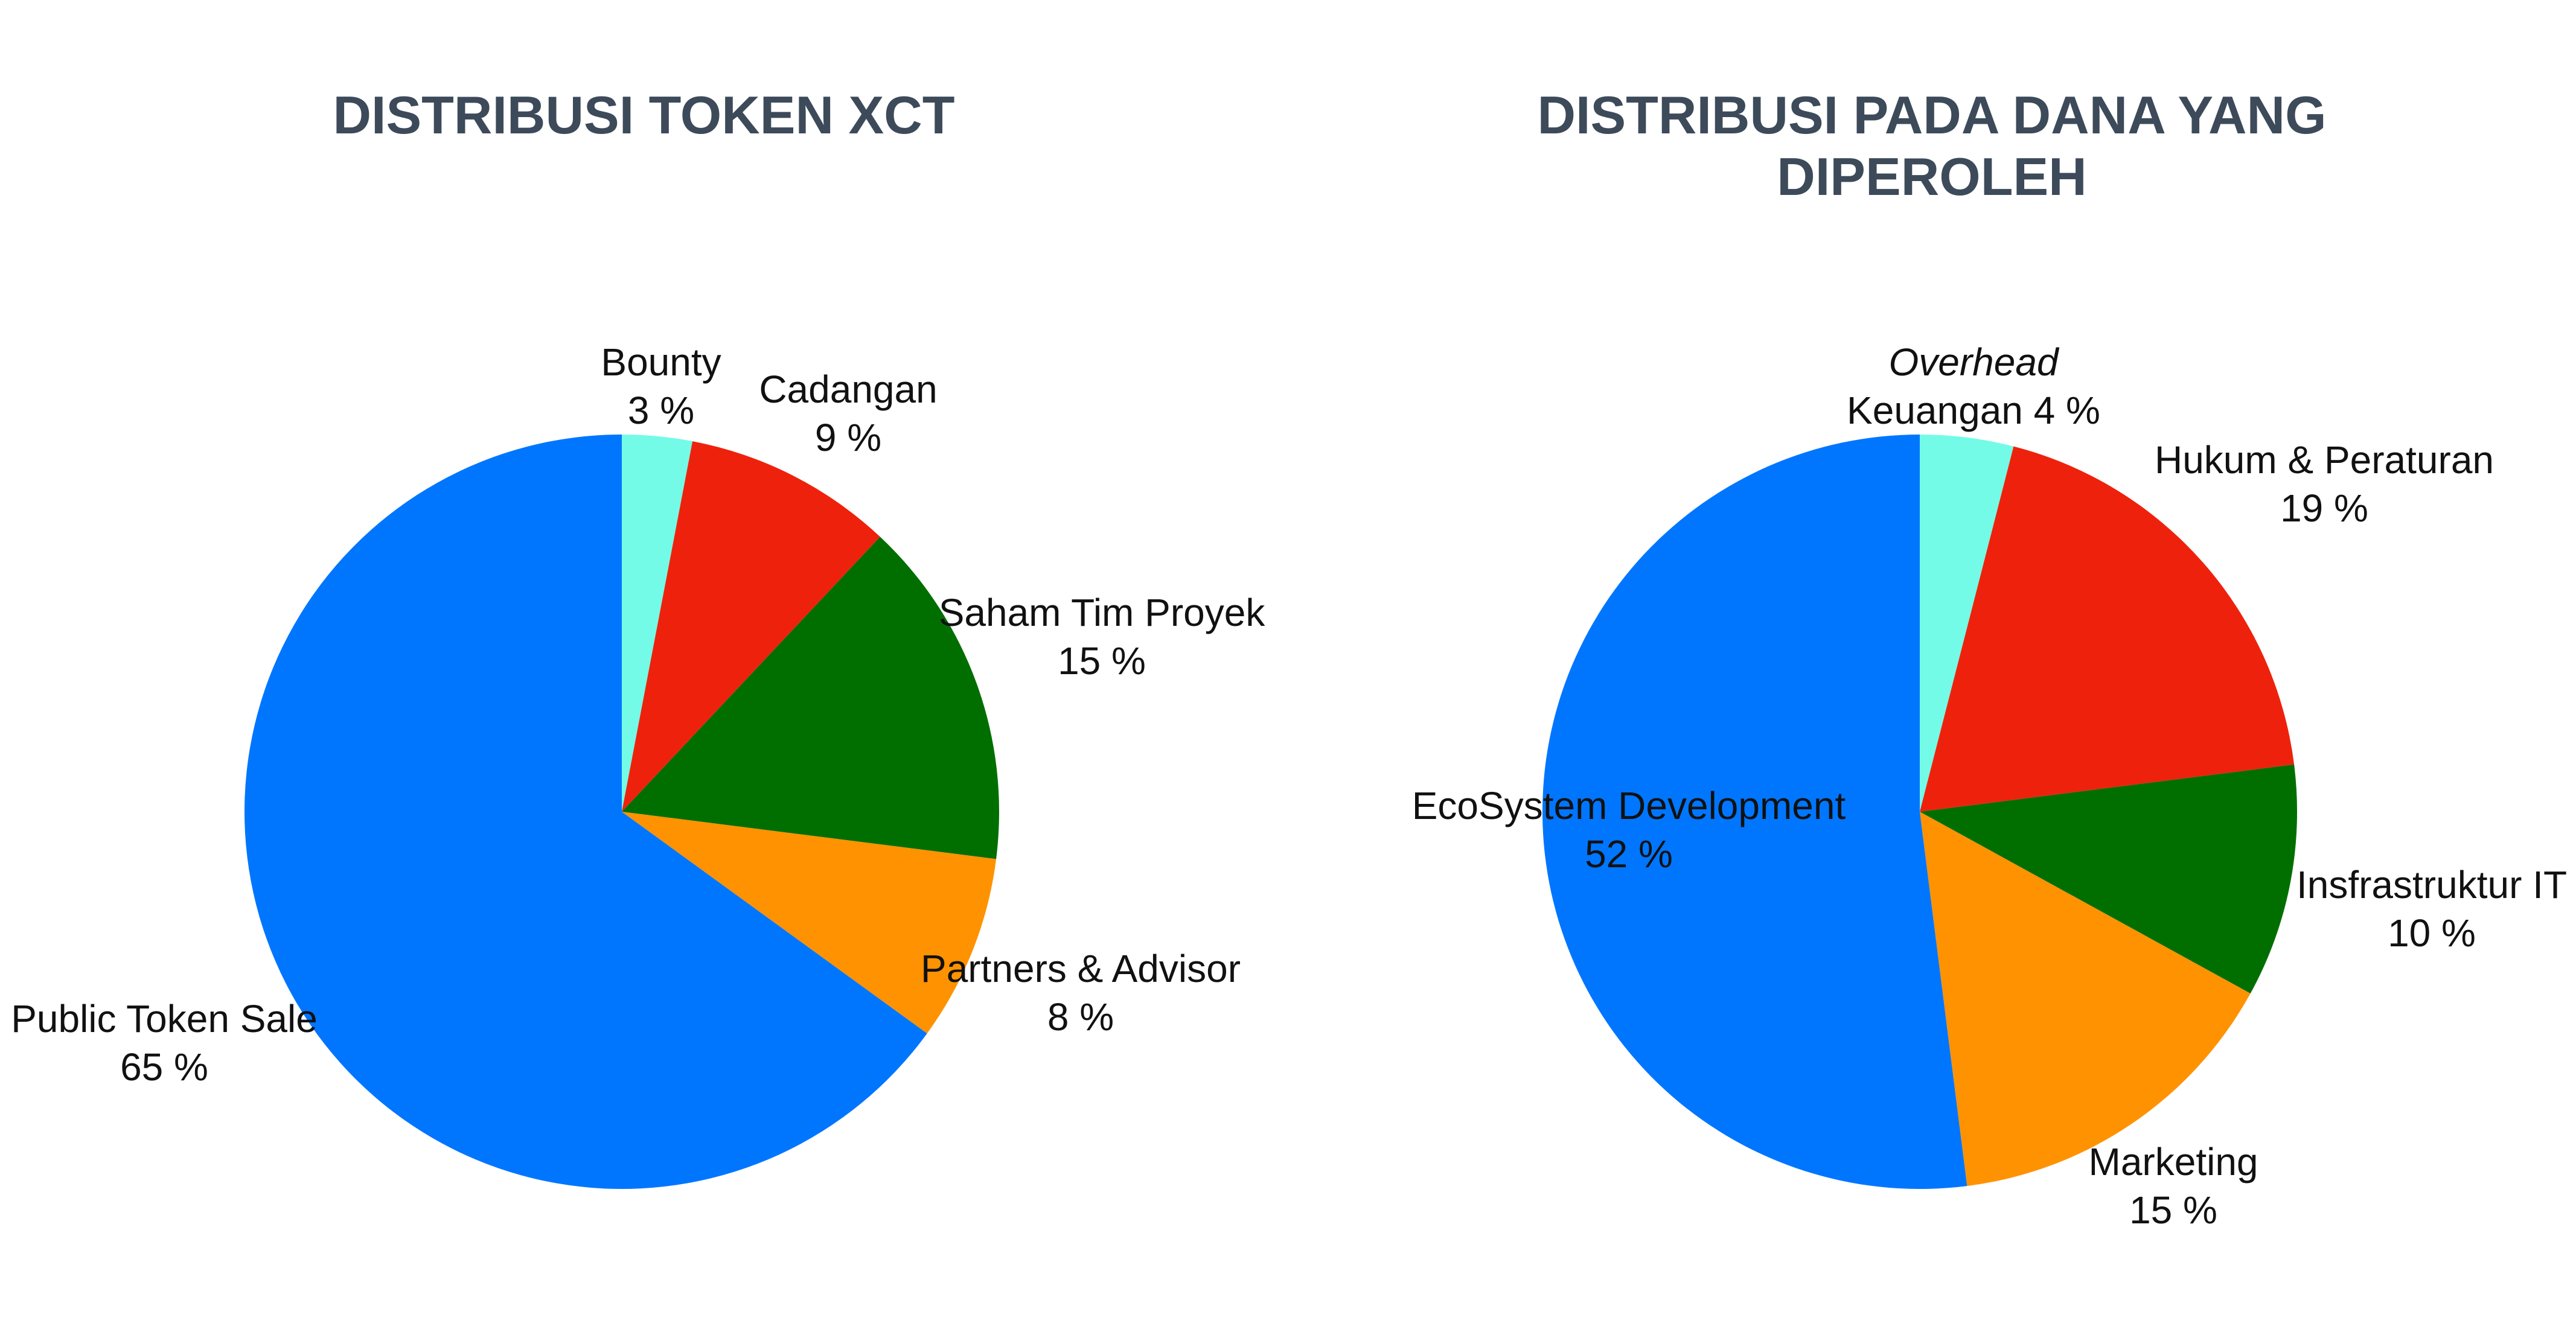 Image resolution: width=2576 pixels, height=1335 pixels. I want to click on pie-slice-hukum-peraturan, so click(2107, 629).